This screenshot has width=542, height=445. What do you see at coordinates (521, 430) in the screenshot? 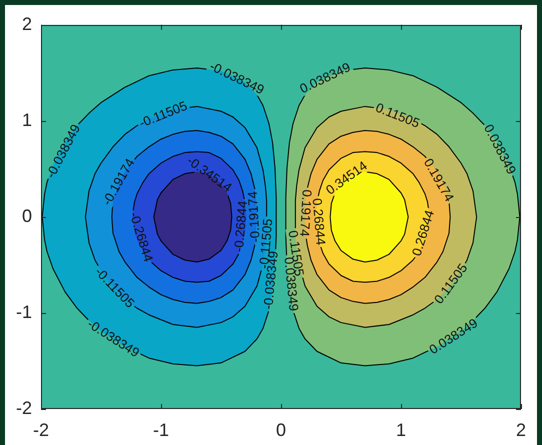
I see `x-tick-label: 2` at bounding box center [521, 430].